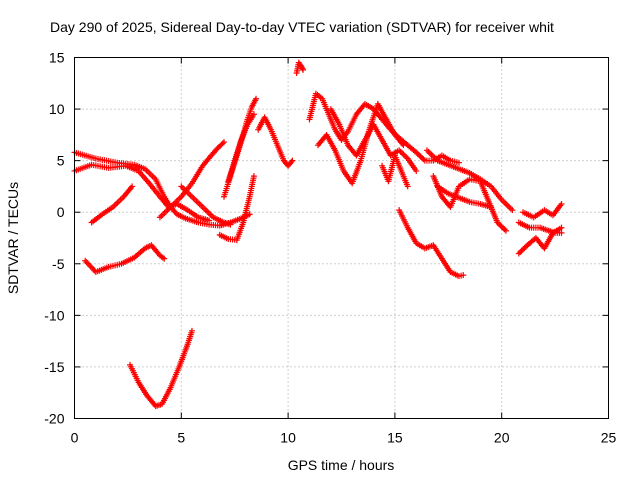 Image resolution: width=640 pixels, height=480 pixels. Describe the element at coordinates (54, 315) in the screenshot. I see `y-tick-label: -10` at that location.